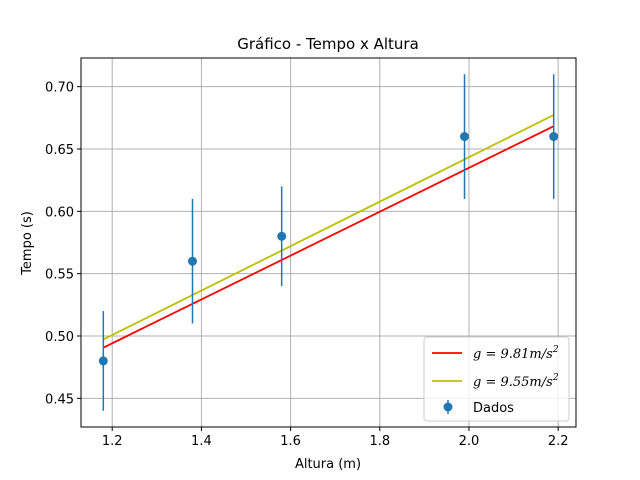 The width and height of the screenshot is (640, 480). Describe the element at coordinates (558, 441) in the screenshot. I see `x-tick-label: 2.2` at that location.